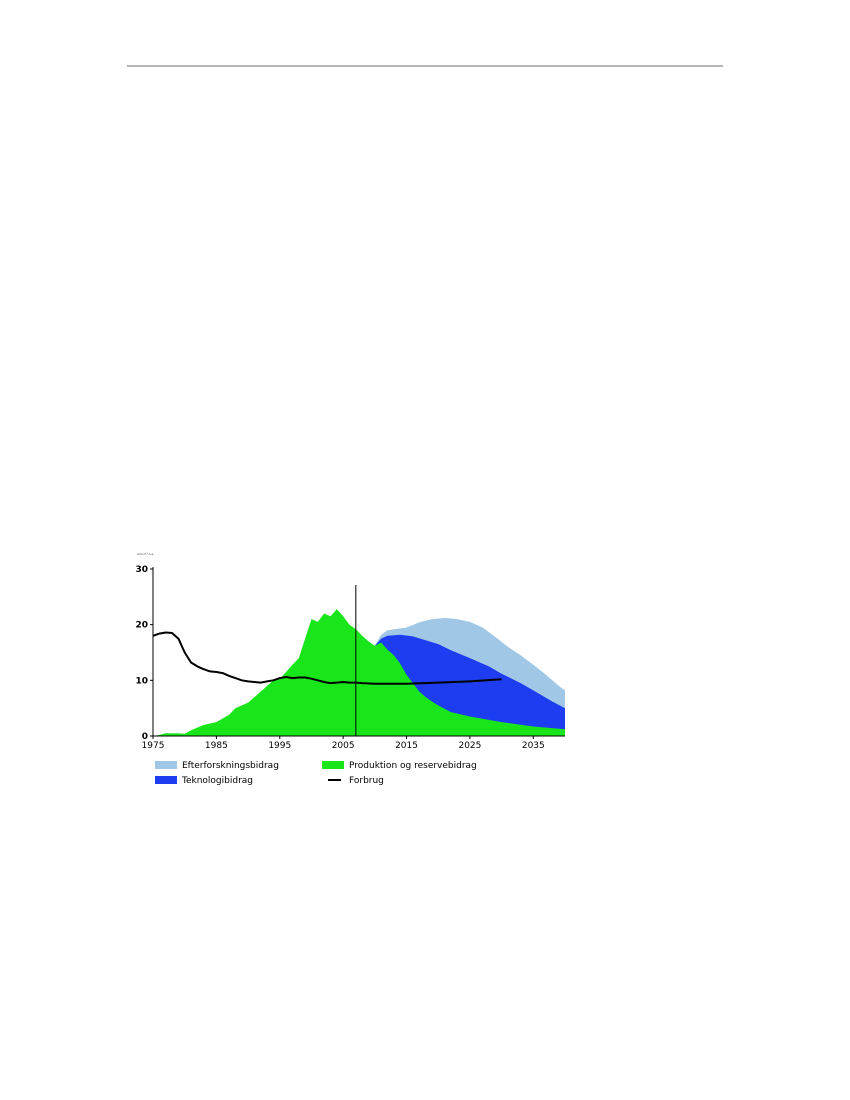  I want to click on y-tick-label: 10, so click(141, 681).